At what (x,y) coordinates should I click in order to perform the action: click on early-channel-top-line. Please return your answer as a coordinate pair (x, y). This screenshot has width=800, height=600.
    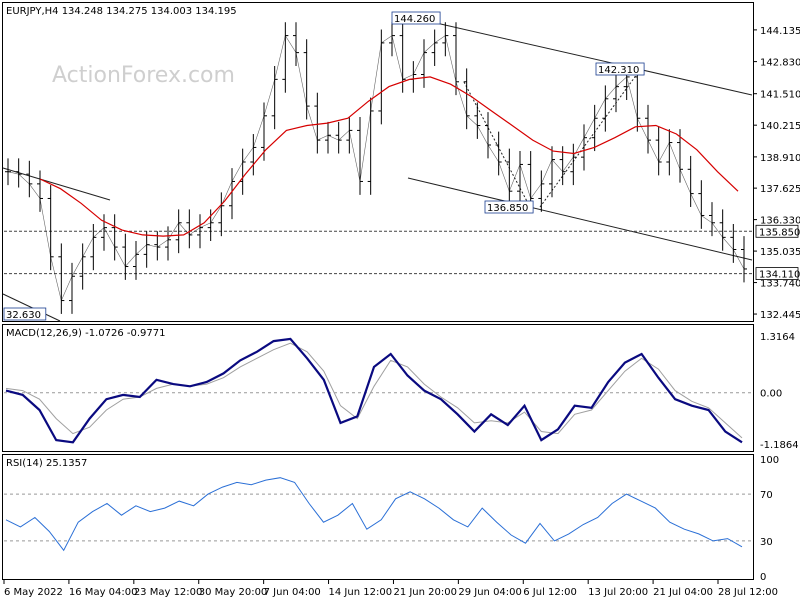
    Looking at the image, I should click on (56, 184).